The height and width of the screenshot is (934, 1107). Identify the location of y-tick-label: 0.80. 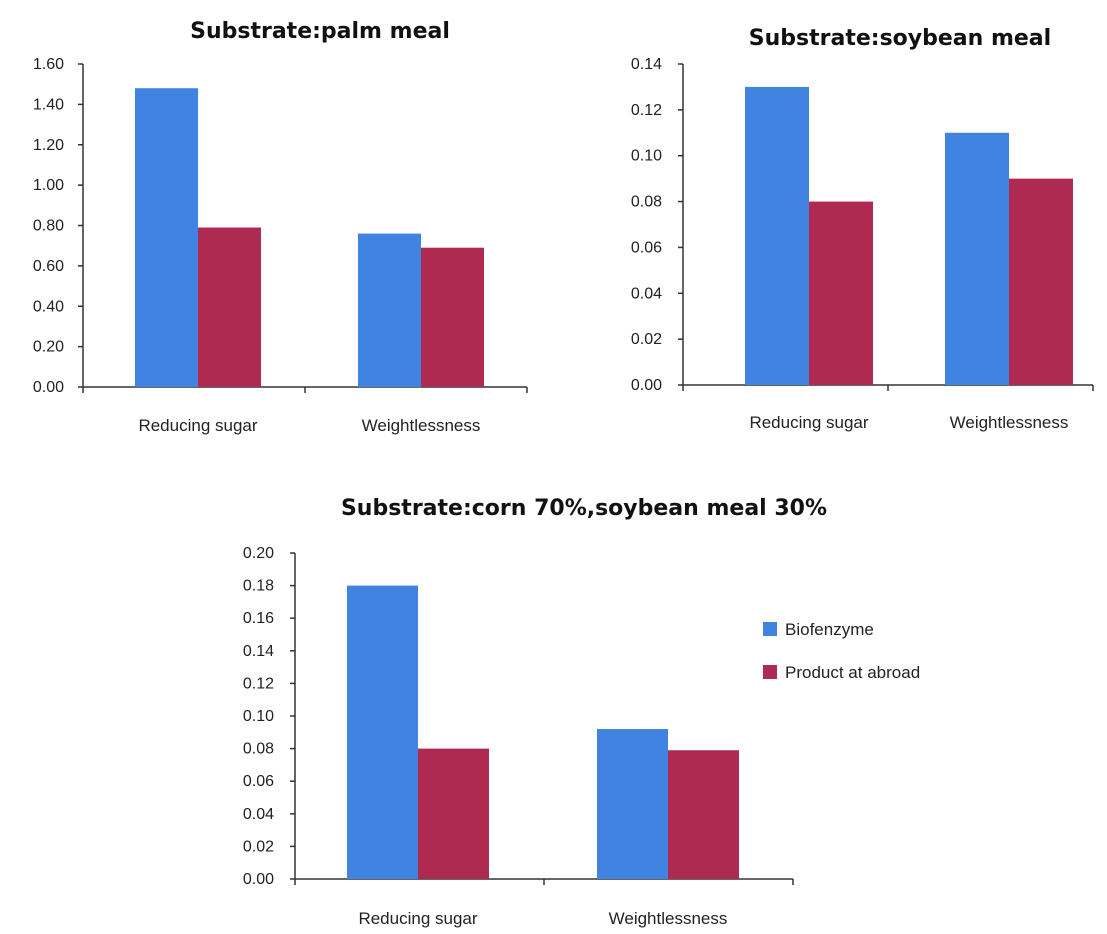
(48, 226).